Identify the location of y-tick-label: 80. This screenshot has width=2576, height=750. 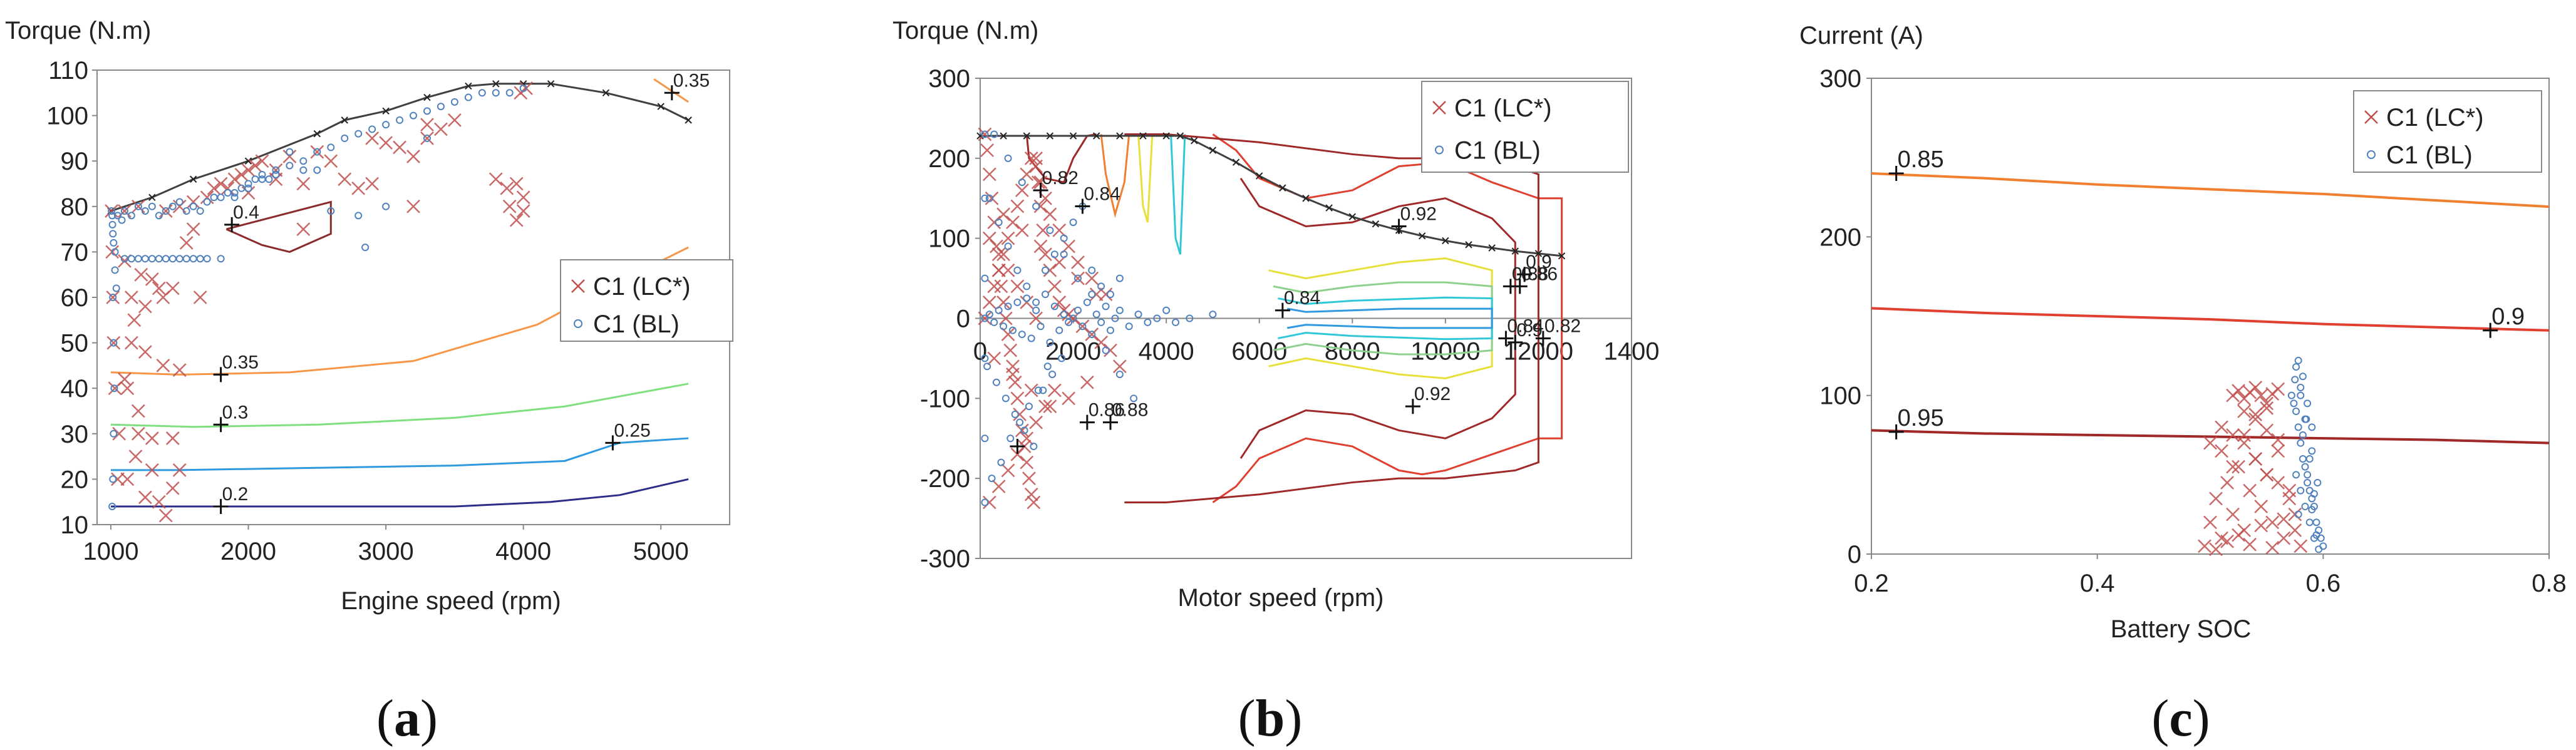
(75, 207).